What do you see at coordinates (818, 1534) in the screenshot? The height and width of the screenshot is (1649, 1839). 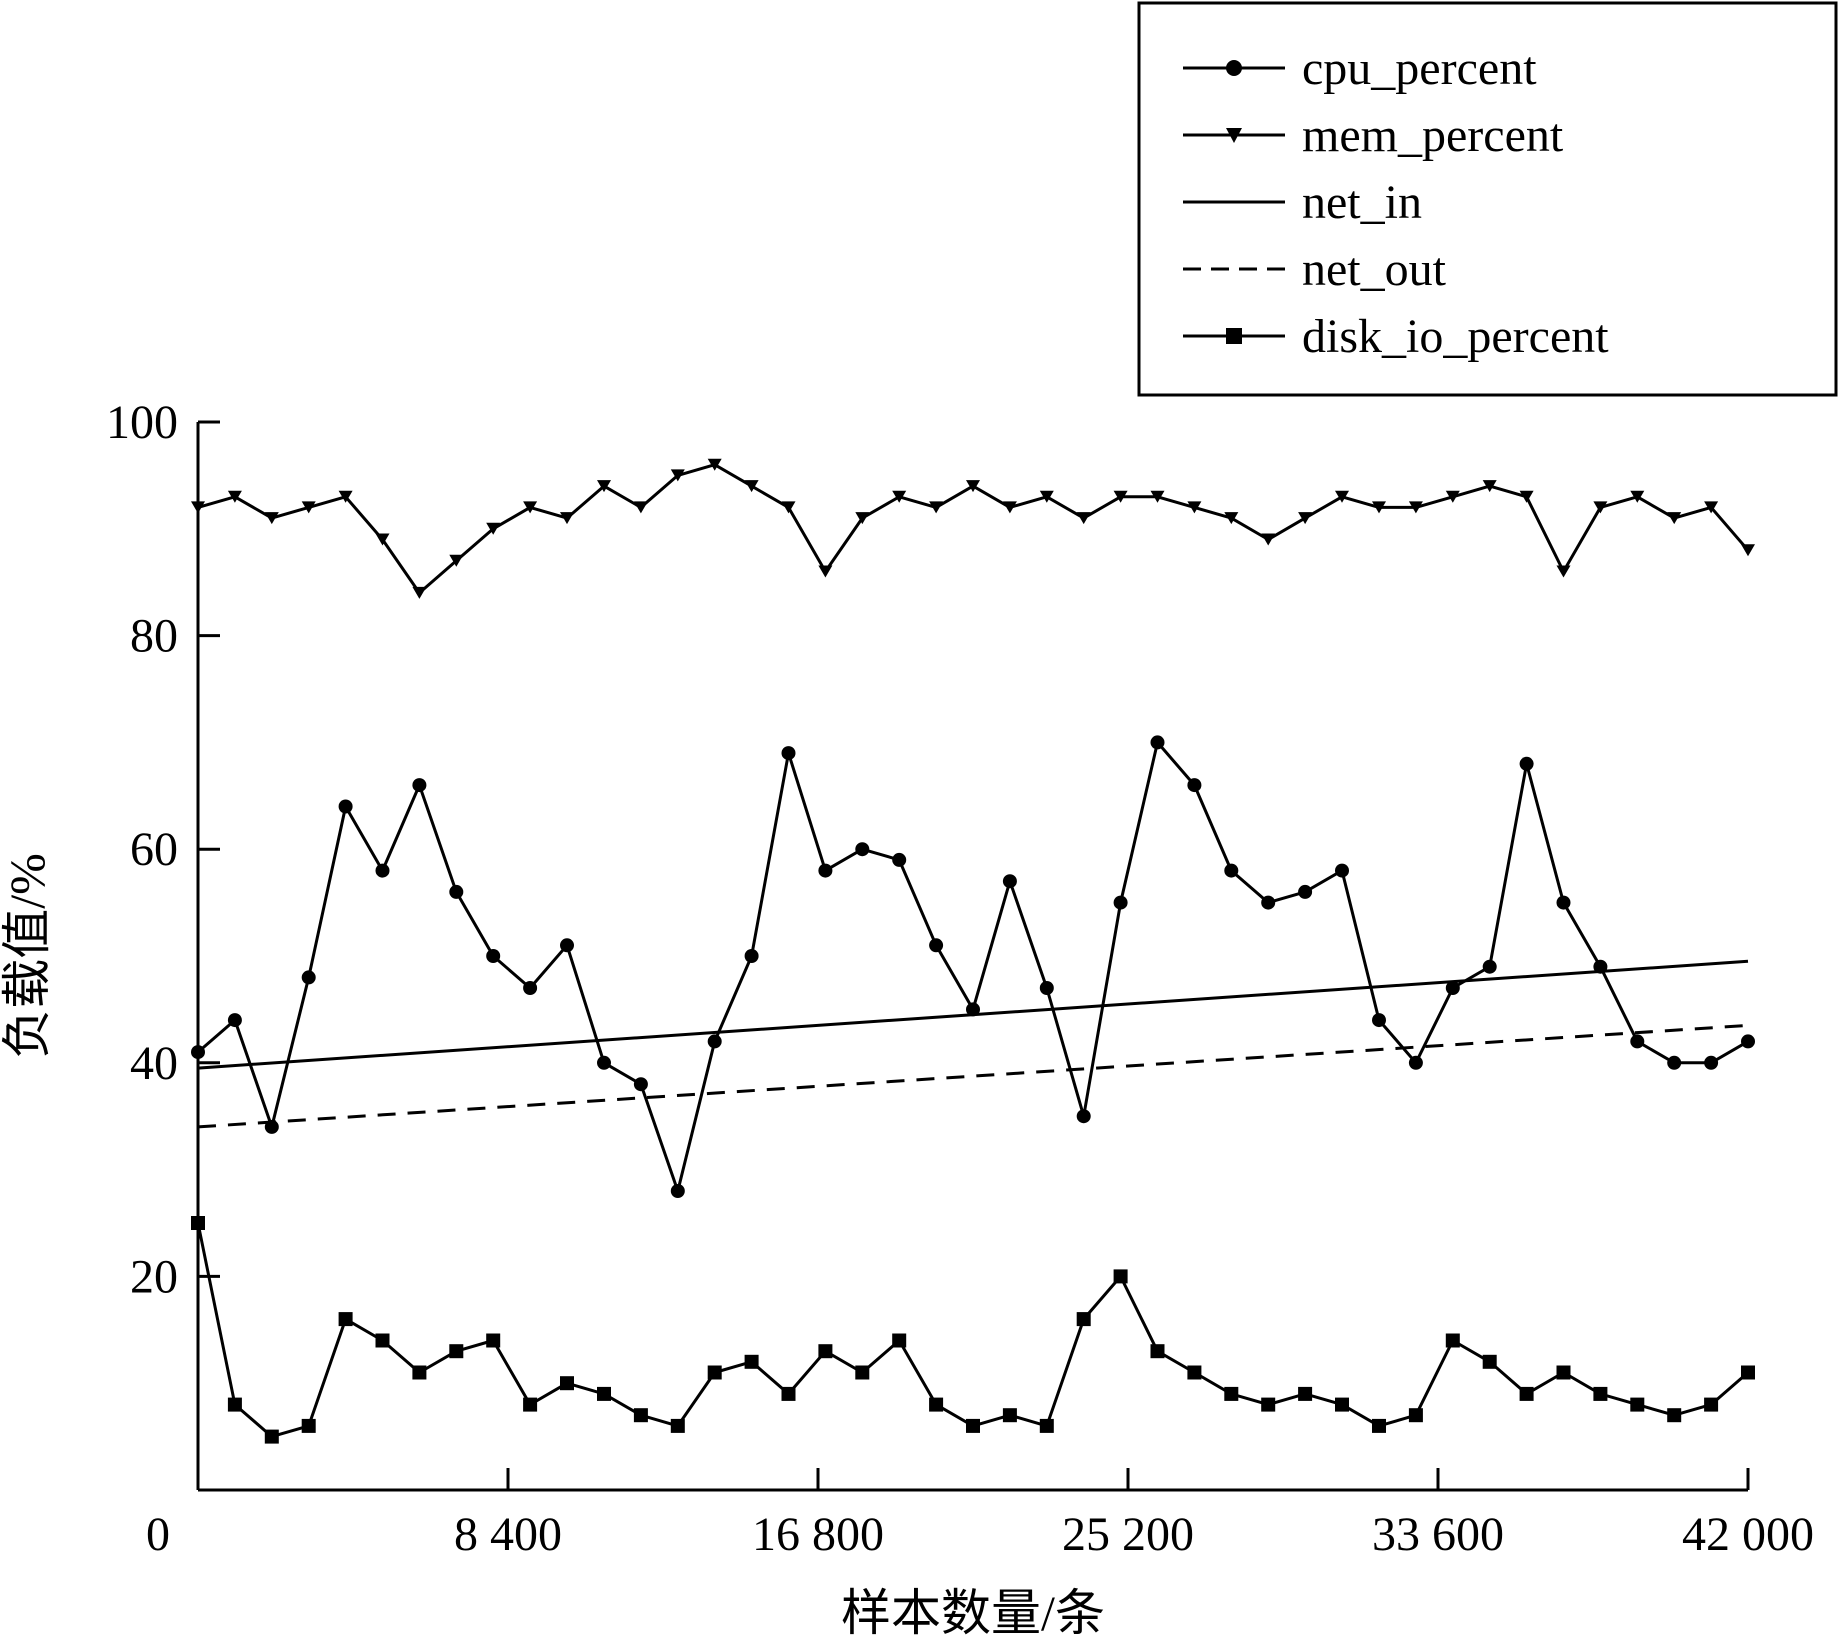 I see `x-tick-label: 16 800` at bounding box center [818, 1534].